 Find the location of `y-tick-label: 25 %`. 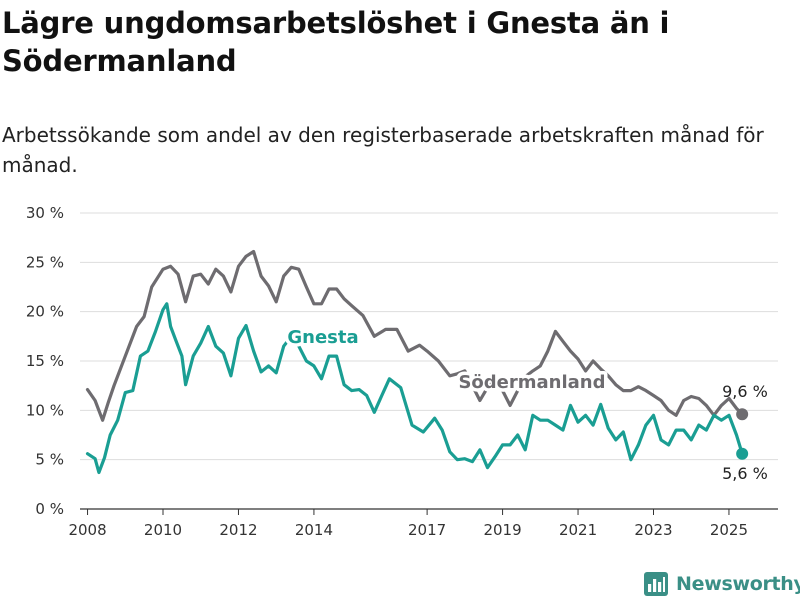

y-tick-label: 25 % is located at coordinates (45, 262).